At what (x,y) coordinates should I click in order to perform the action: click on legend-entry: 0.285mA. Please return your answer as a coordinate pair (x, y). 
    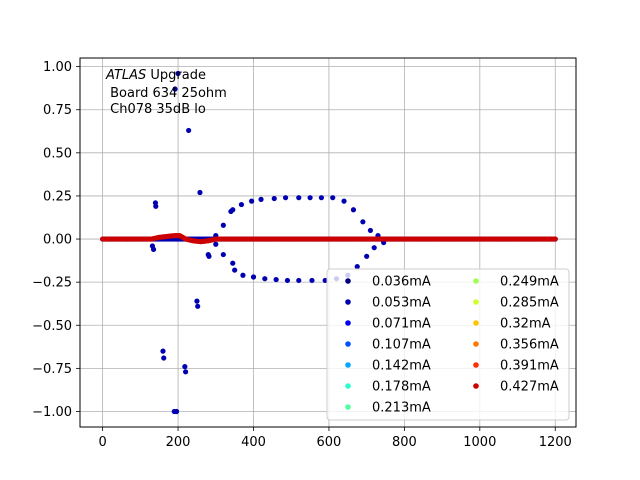
    Looking at the image, I should click on (516, 303).